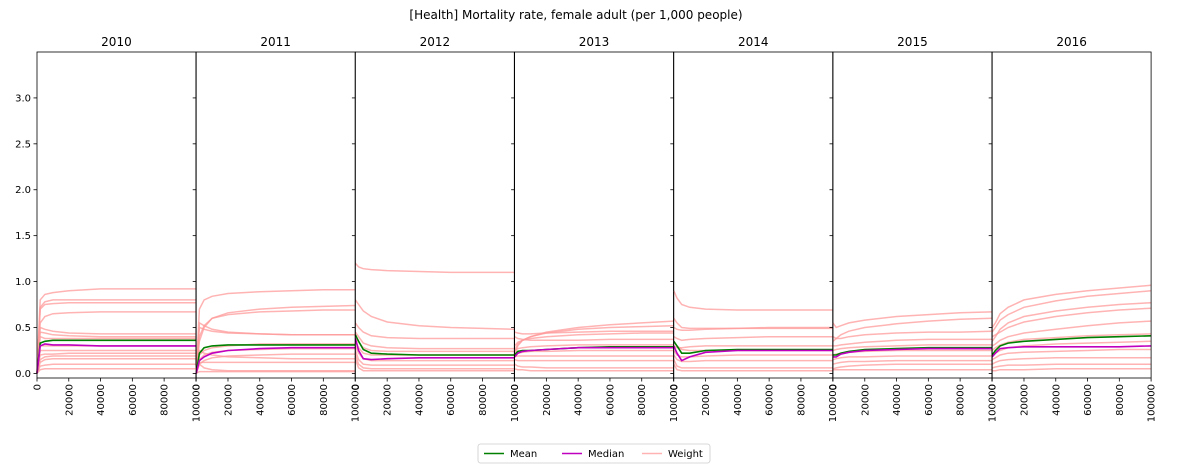  What do you see at coordinates (912, 42) in the screenshot?
I see `panel-title: 2015` at bounding box center [912, 42].